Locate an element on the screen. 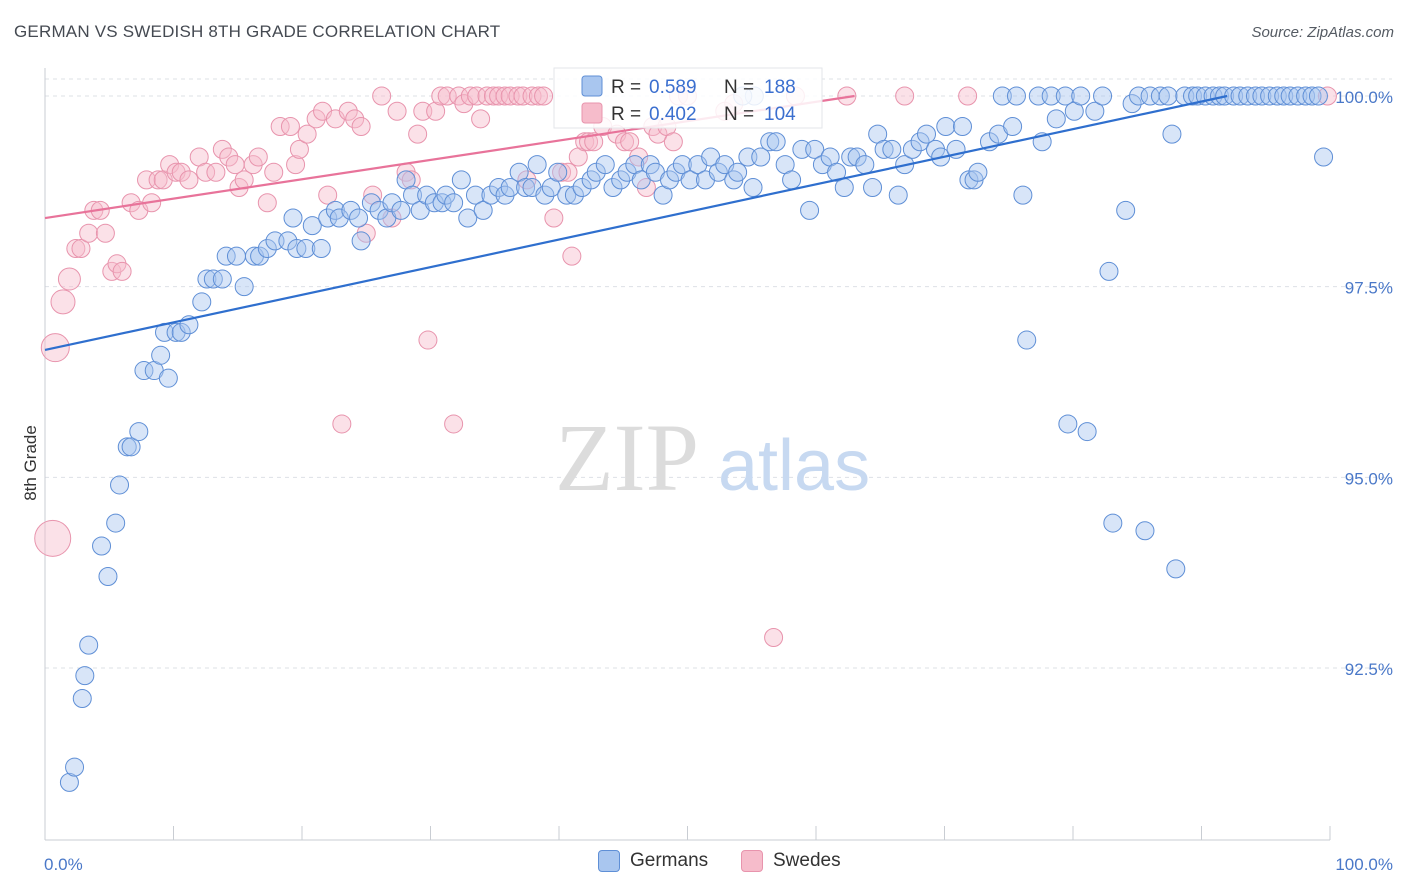 This screenshot has height=892, width=1406. y-tick-label: 97.5% is located at coordinates (1369, 288).